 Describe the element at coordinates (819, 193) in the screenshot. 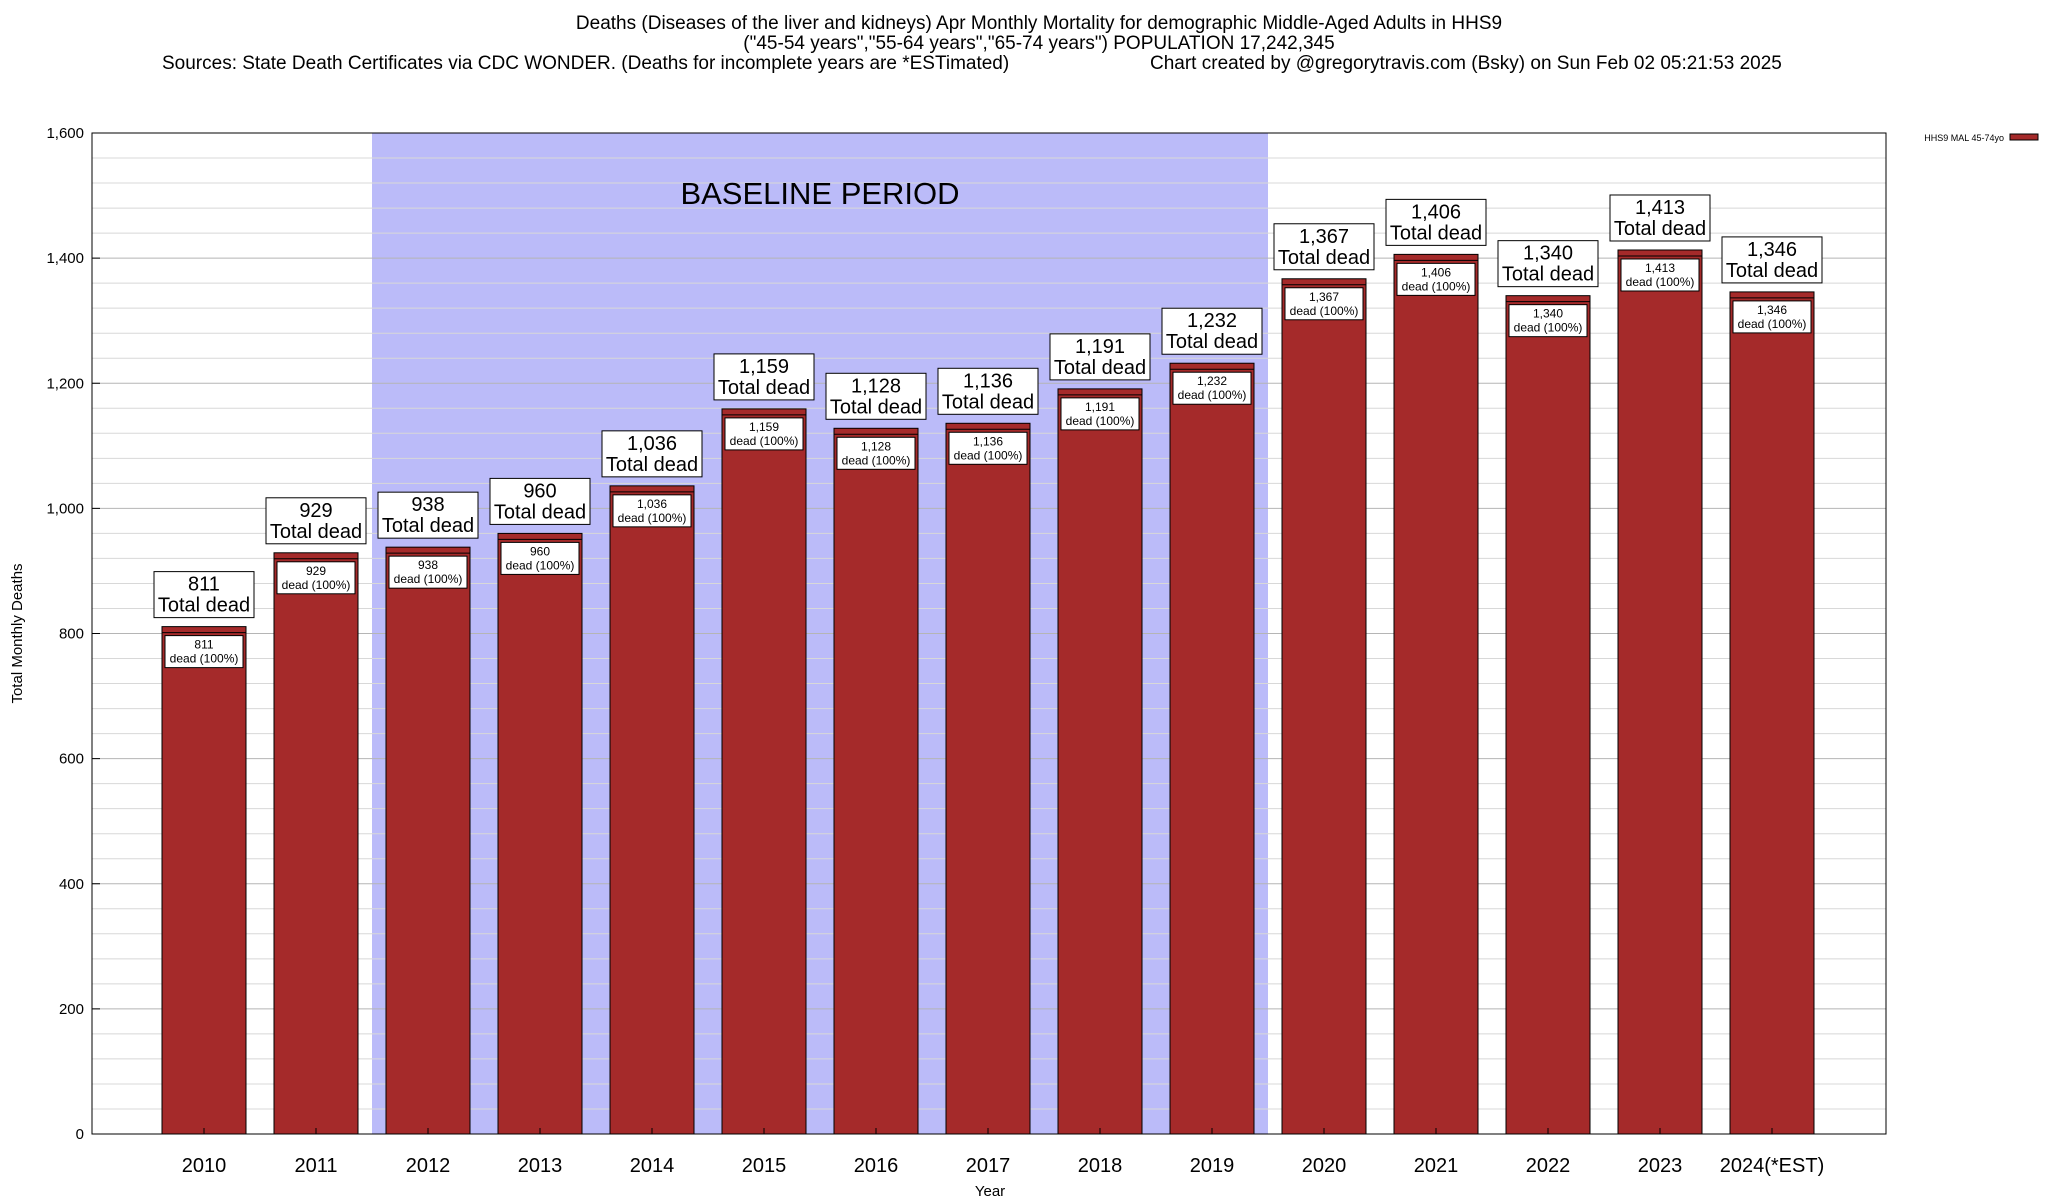

I see `baseline-period-label: BASELINE PERIOD` at that location.